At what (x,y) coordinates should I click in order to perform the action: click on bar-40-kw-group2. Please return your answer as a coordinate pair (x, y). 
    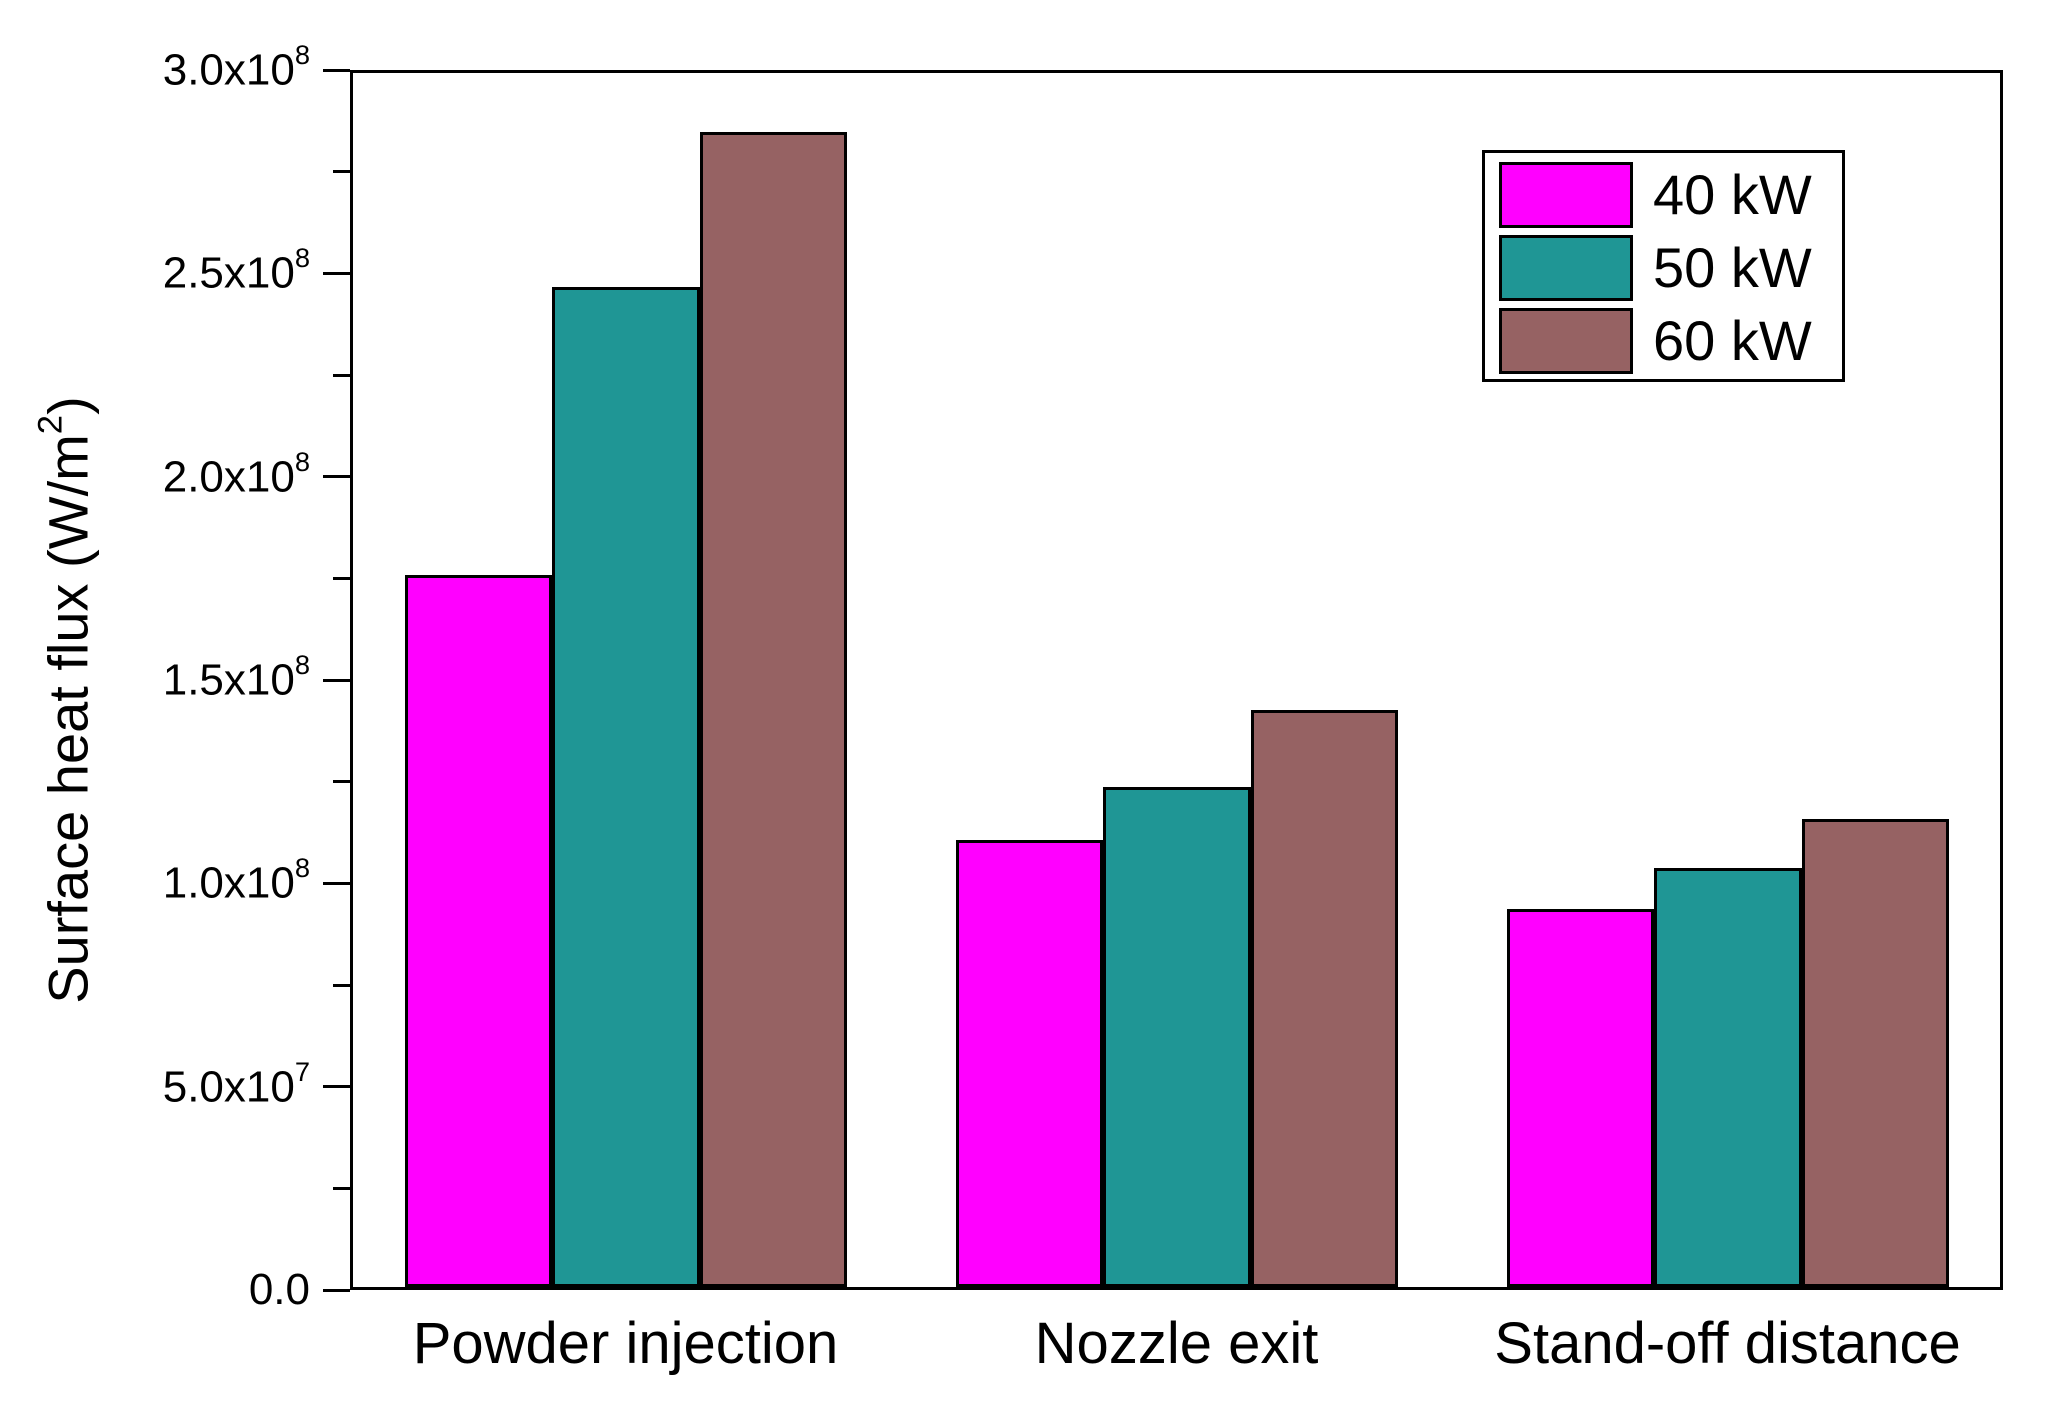
    Looking at the image, I should click on (1029, 1063).